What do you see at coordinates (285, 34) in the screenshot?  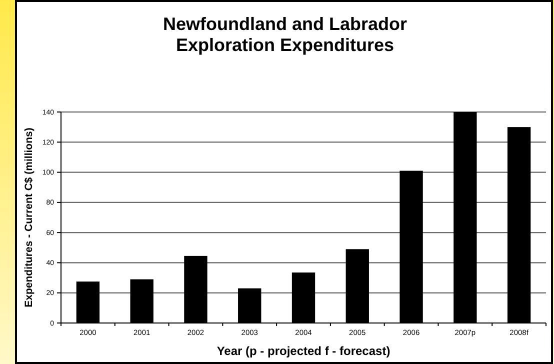 I see `chart-title: Newfoundland and Labrador Exploration Expenditures` at bounding box center [285, 34].